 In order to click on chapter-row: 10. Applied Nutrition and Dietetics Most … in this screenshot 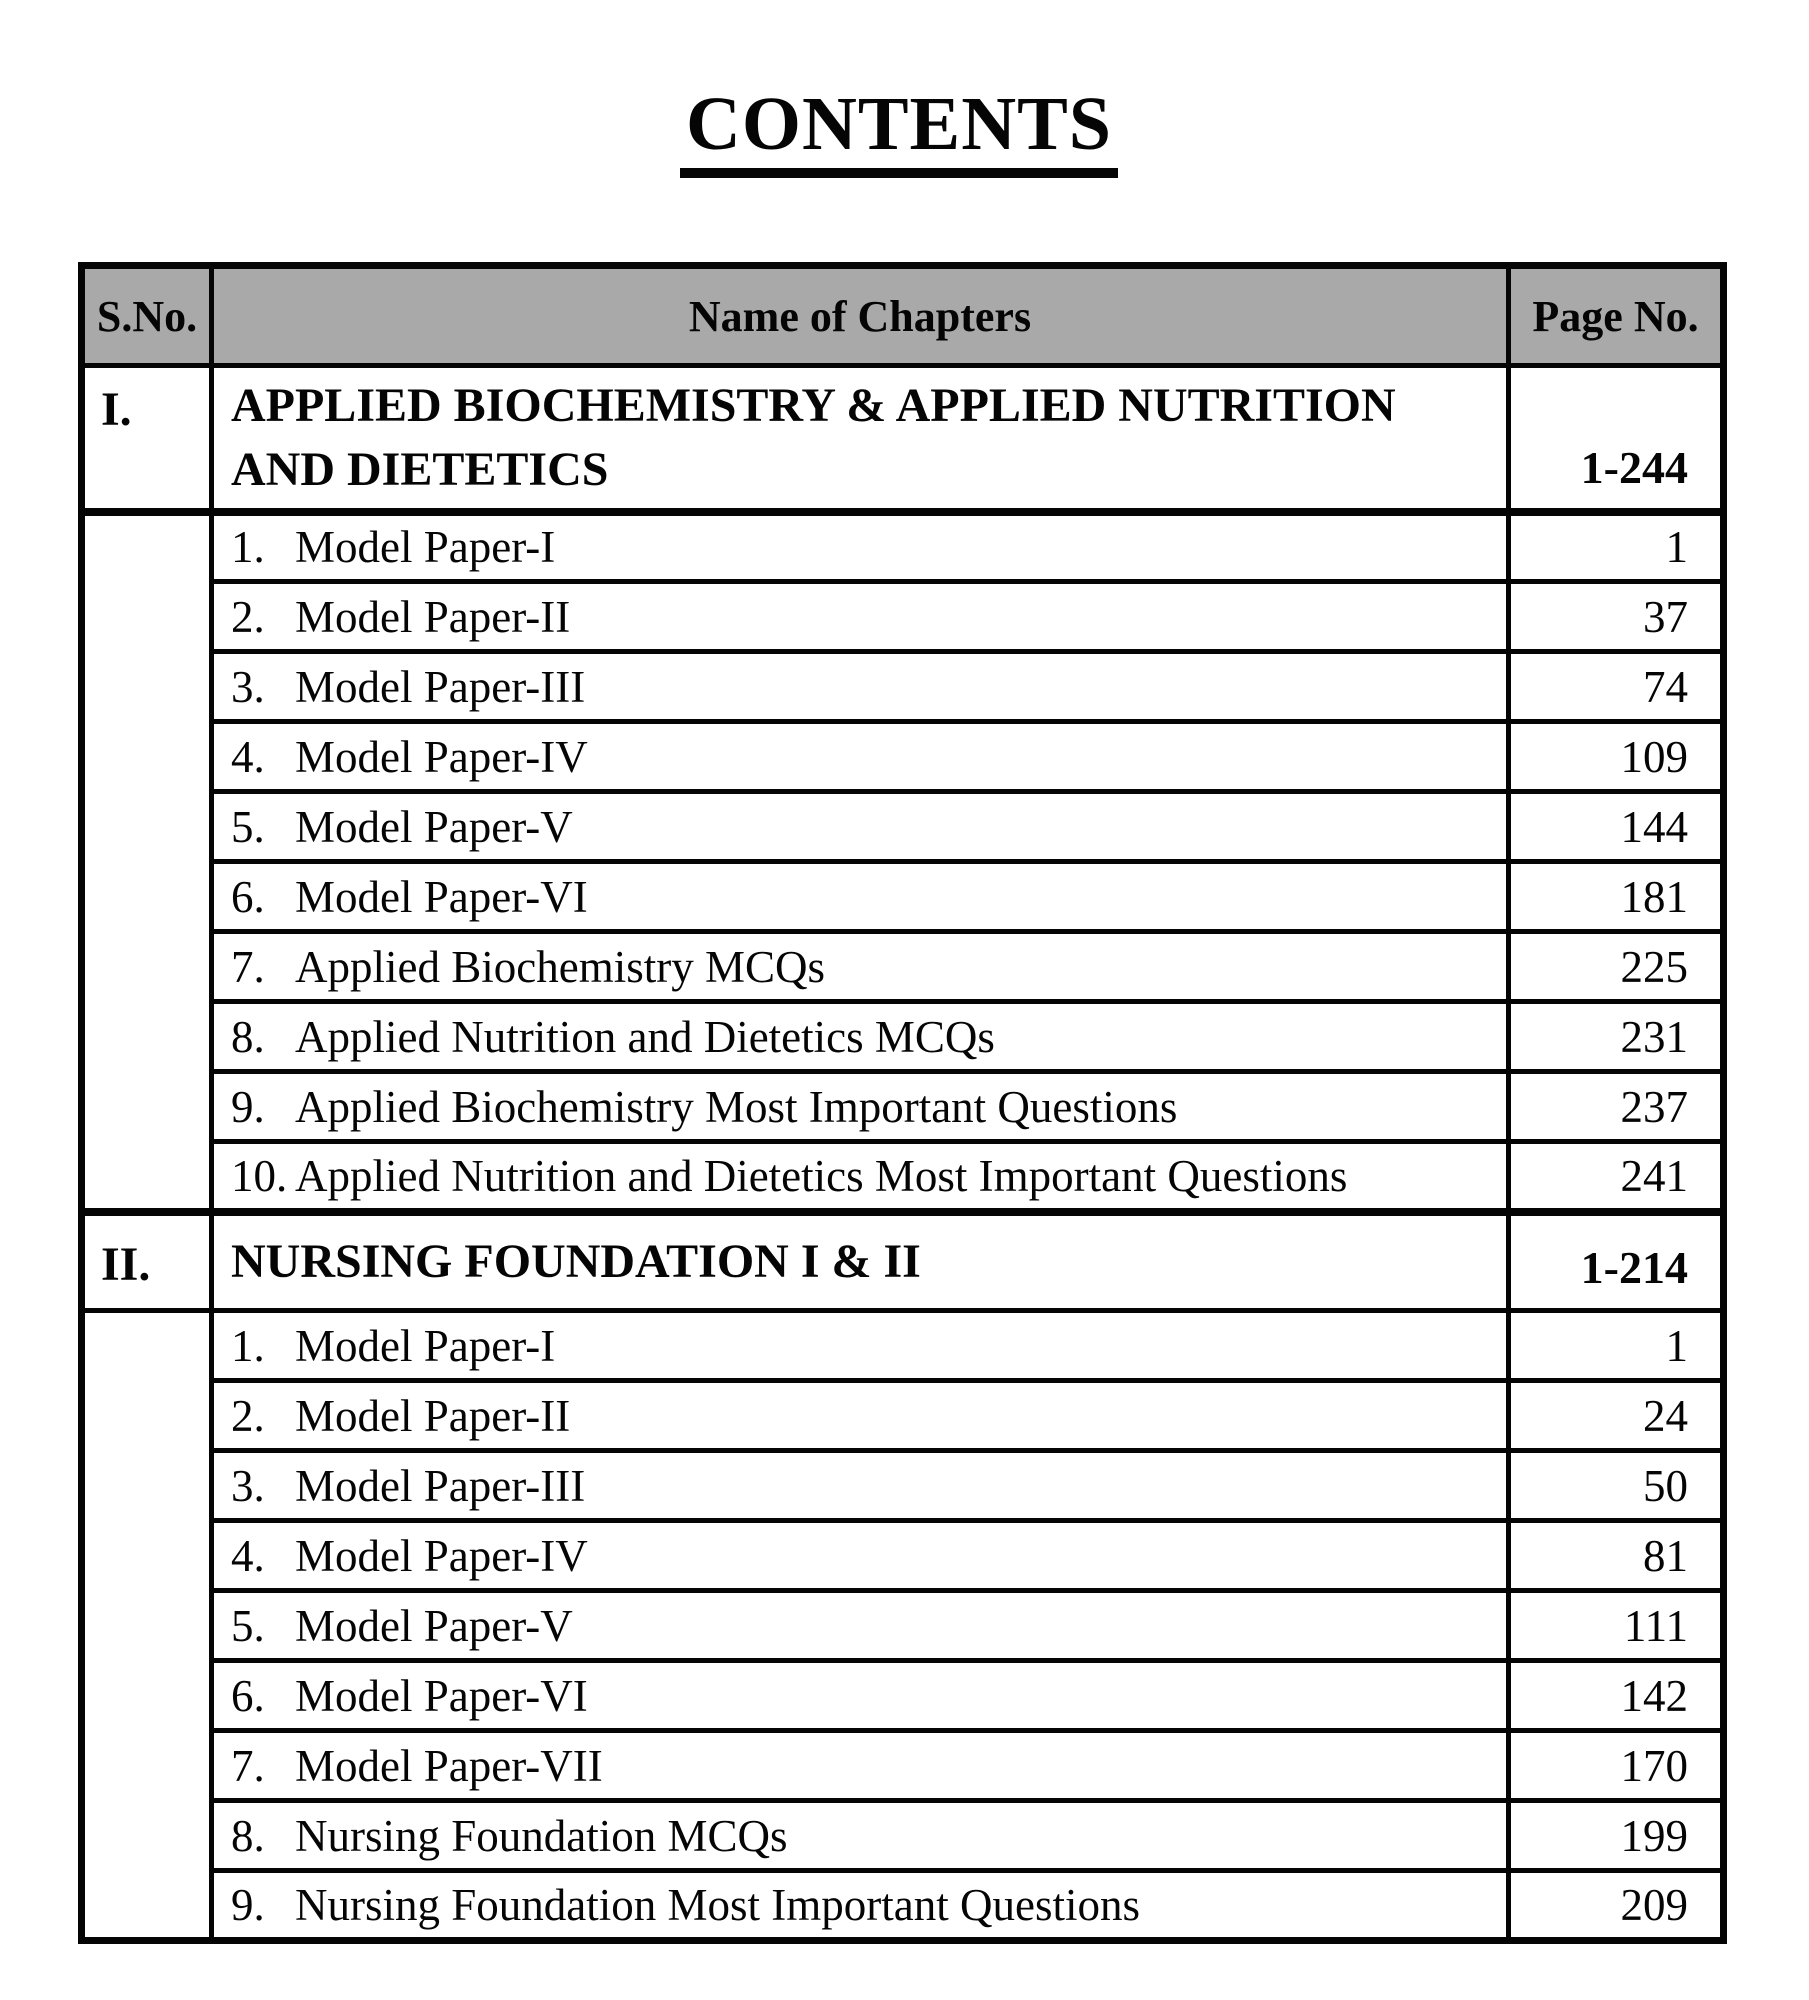, I will do `click(904, 1176)`.